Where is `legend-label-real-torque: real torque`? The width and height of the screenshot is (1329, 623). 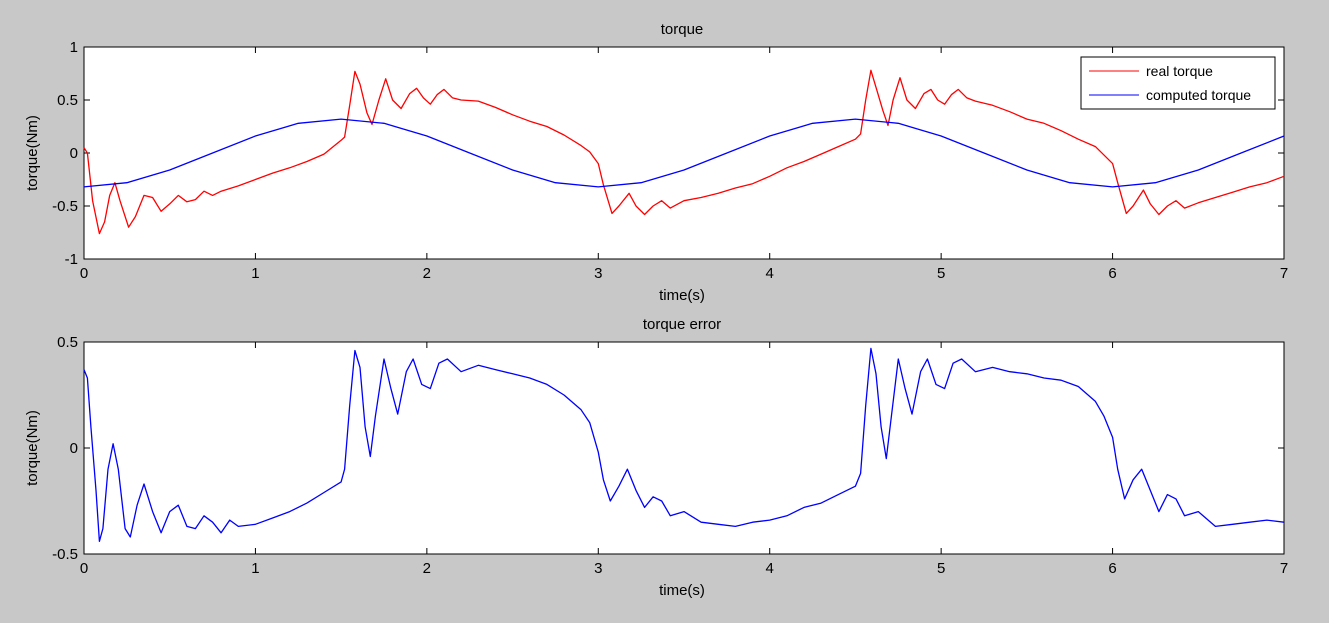
legend-label-real-torque: real torque is located at coordinates (1179, 71).